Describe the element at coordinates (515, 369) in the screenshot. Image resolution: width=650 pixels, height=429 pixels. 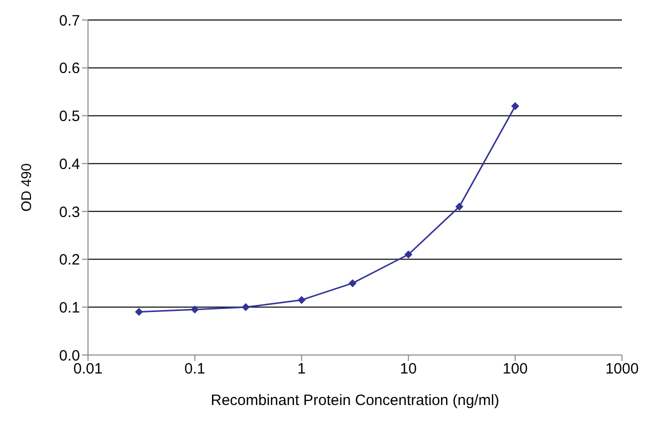
I see `x-tick-label: 100` at that location.